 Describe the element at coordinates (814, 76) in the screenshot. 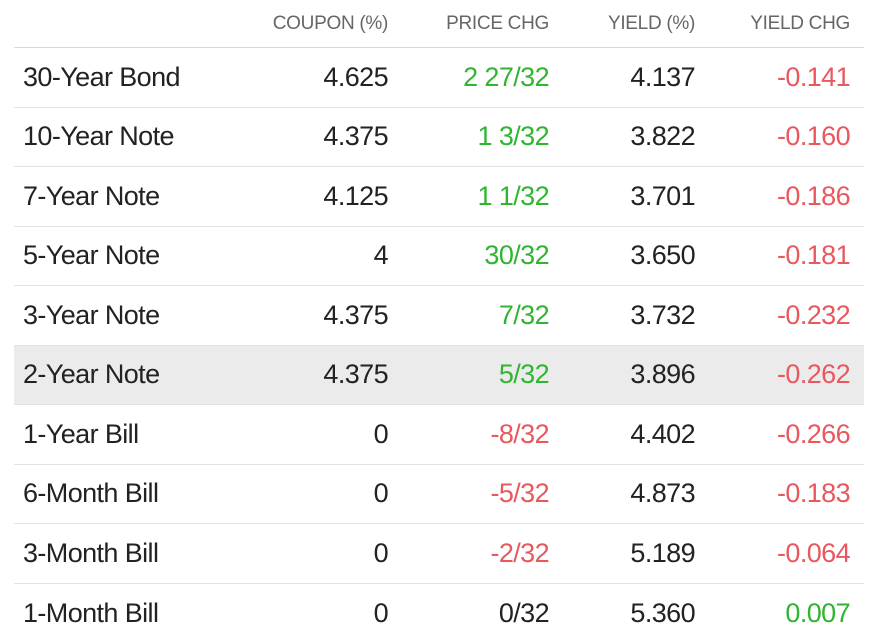

I see `yield-change-value: -0.141` at that location.